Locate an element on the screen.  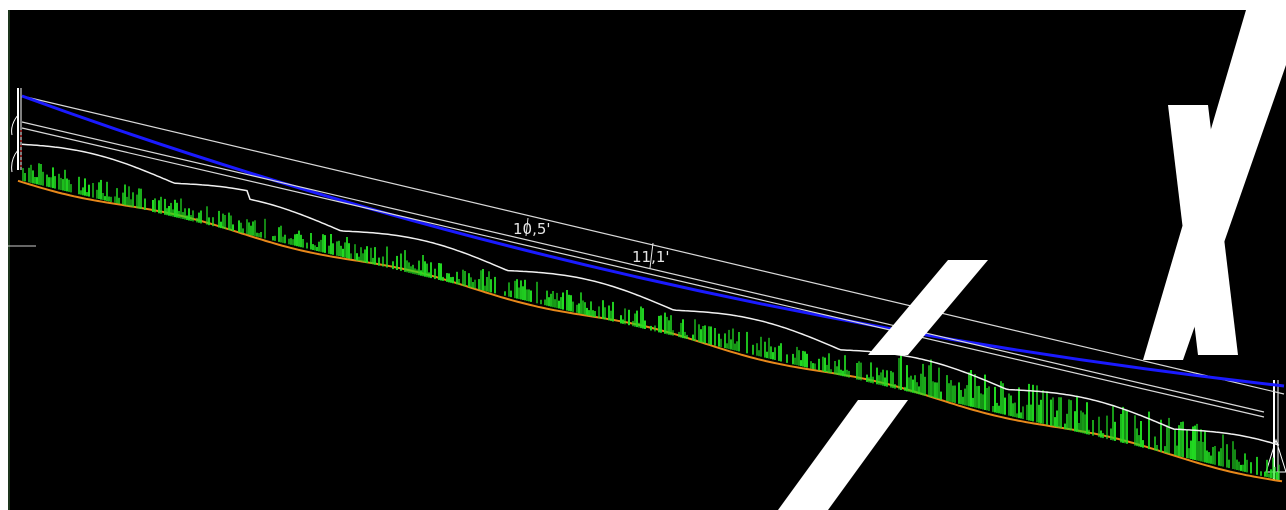
clearance-label-1: 10,5' is located at coordinates (532, 229).